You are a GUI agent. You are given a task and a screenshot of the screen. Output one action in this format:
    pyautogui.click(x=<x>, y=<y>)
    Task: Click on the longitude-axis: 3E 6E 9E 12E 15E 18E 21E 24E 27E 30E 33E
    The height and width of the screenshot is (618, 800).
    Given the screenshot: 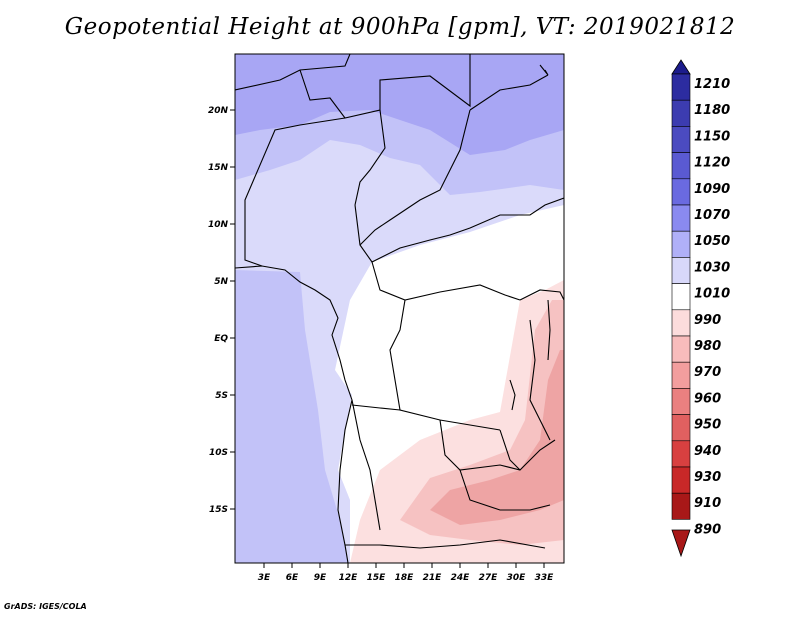 What is the action you would take?
    pyautogui.click(x=406, y=573)
    